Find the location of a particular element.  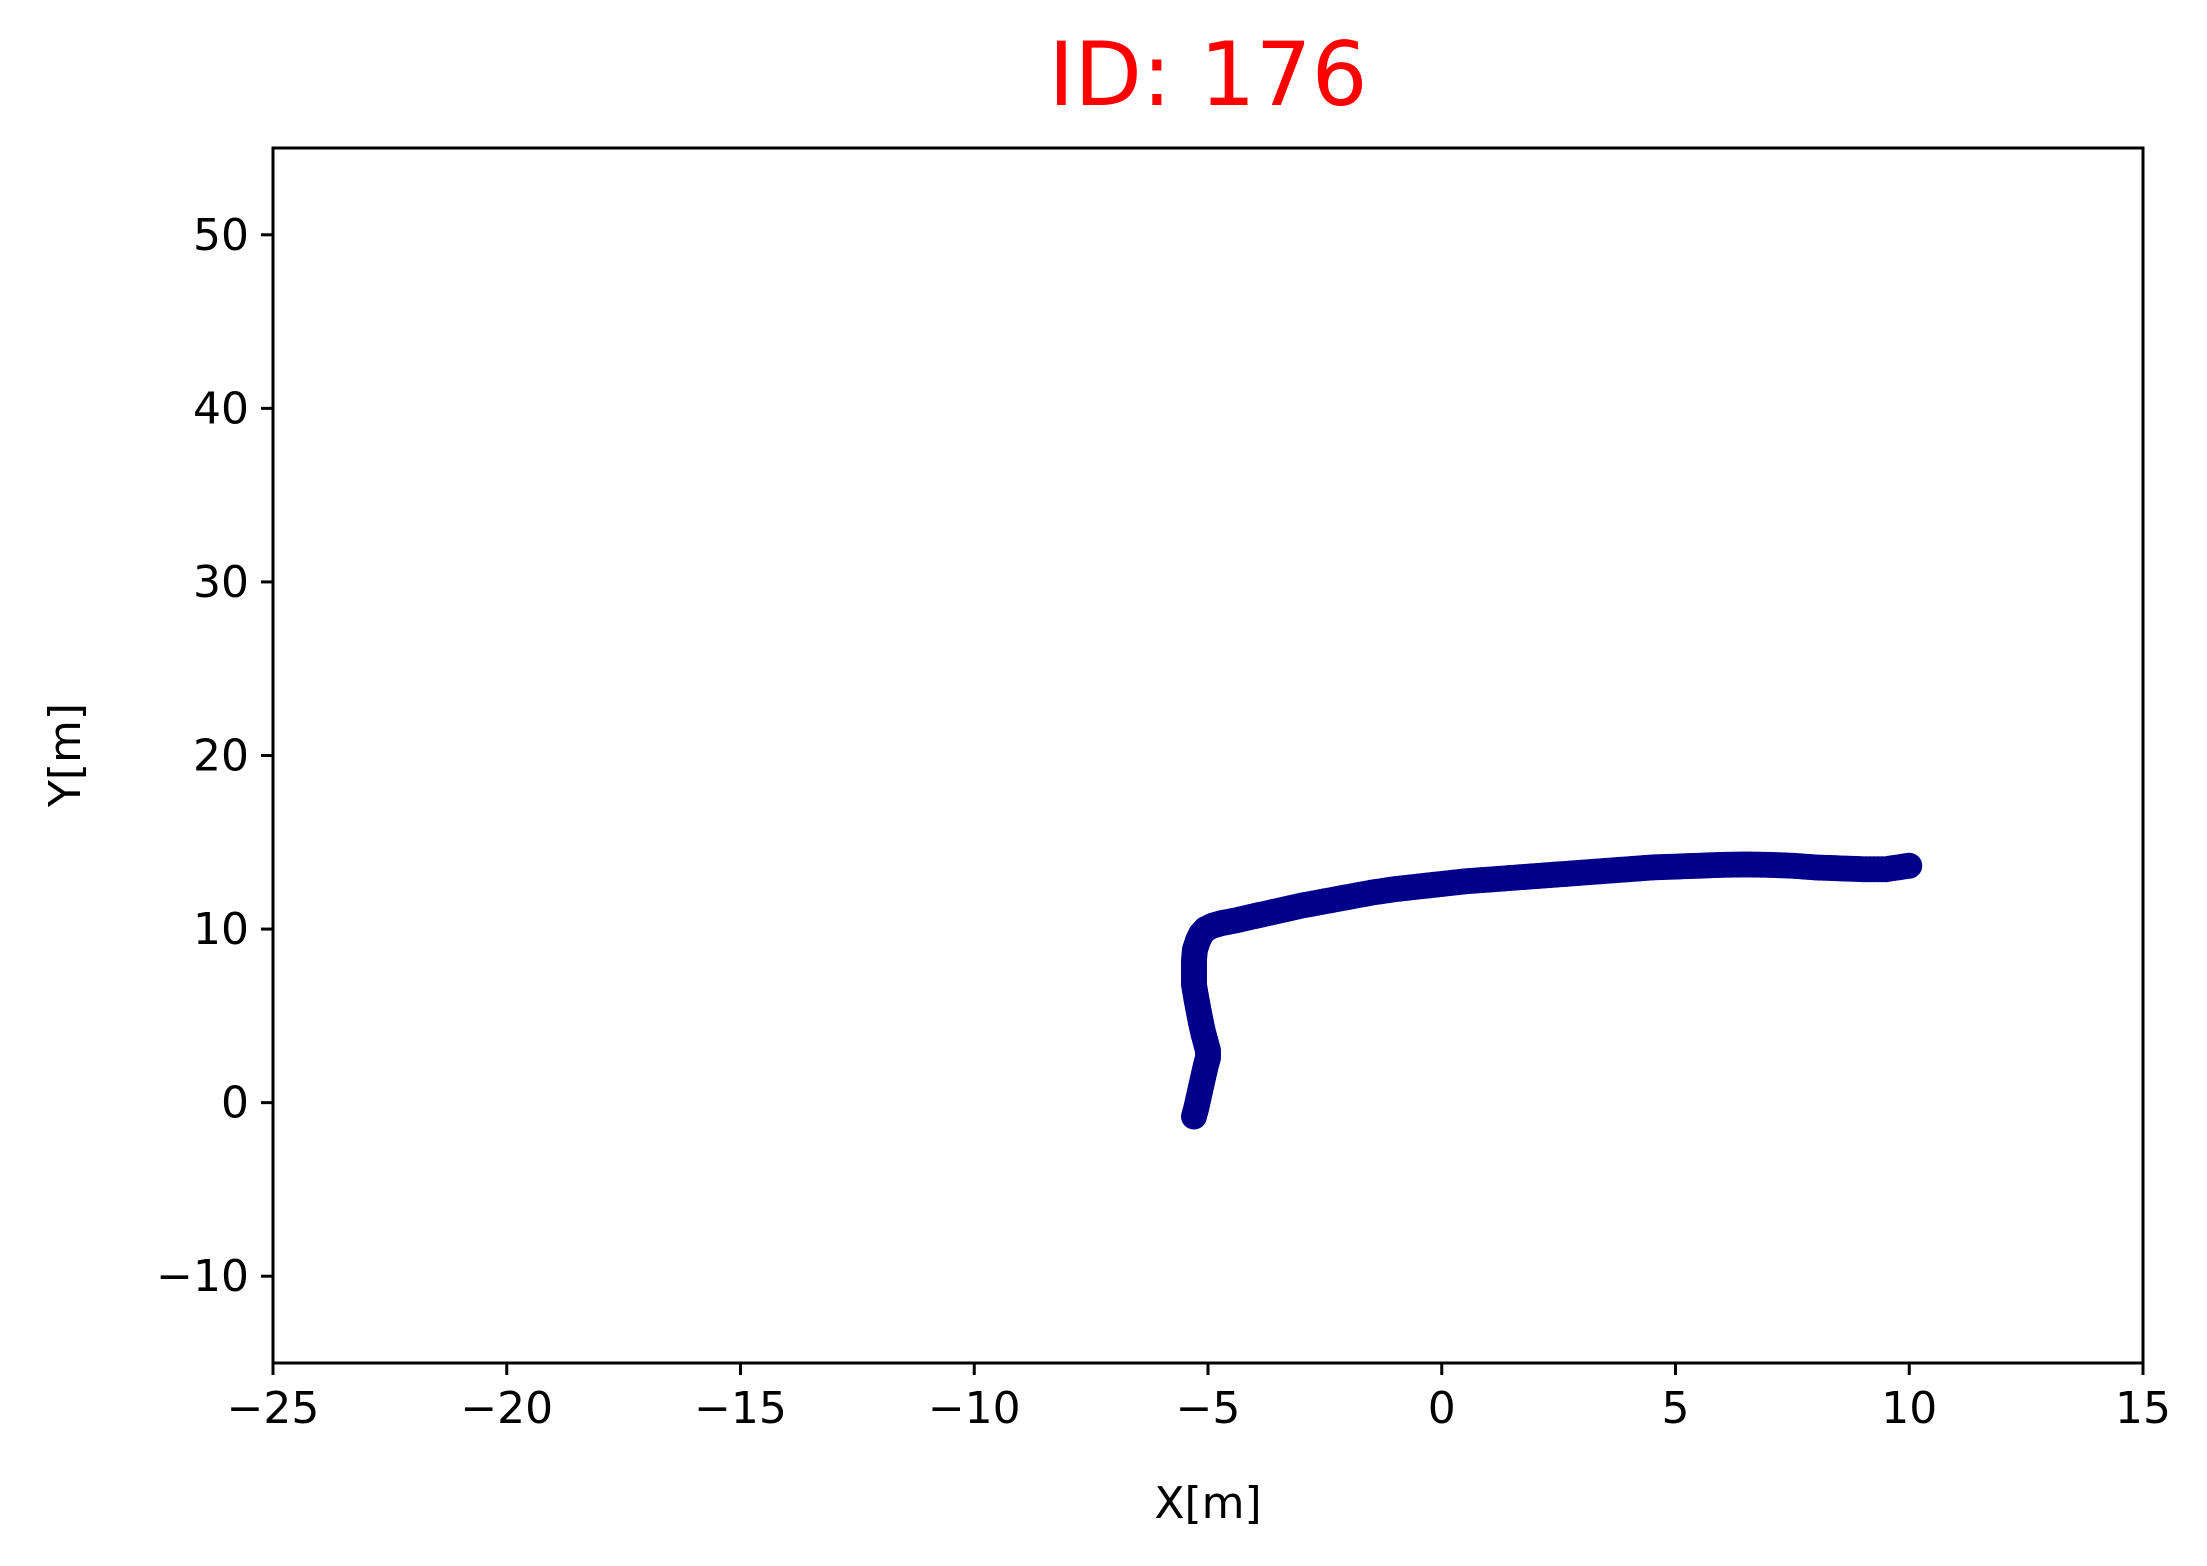

y-tick-label: 0 is located at coordinates (235, 1103).